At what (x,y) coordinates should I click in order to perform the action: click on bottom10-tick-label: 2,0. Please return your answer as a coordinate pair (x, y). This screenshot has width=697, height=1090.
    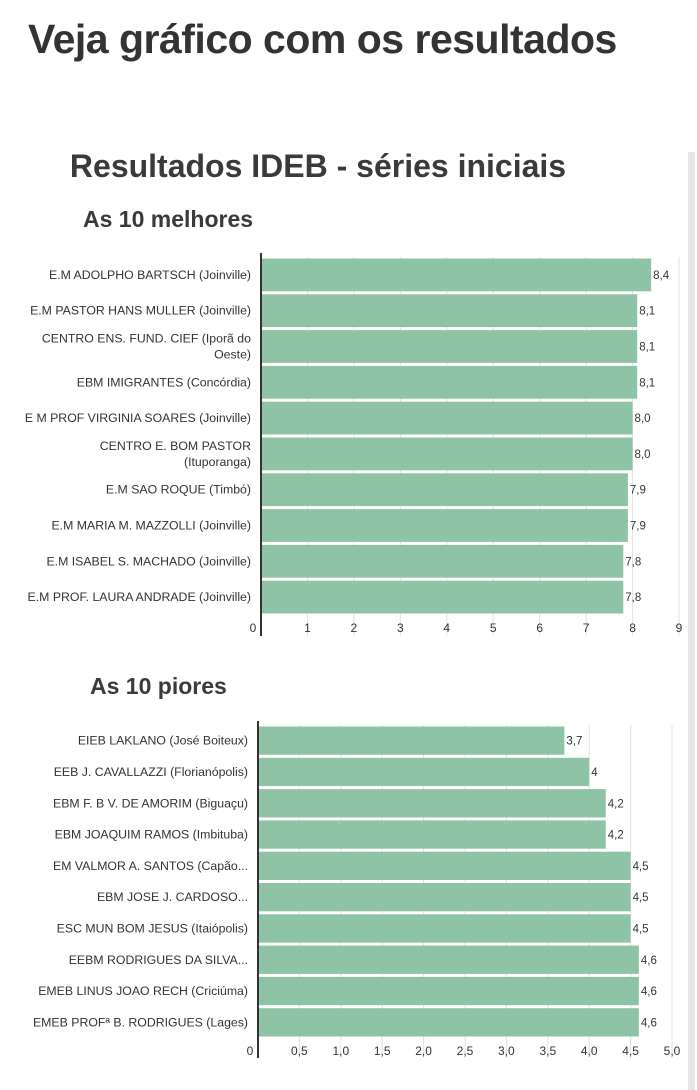
    Looking at the image, I should click on (423, 1051).